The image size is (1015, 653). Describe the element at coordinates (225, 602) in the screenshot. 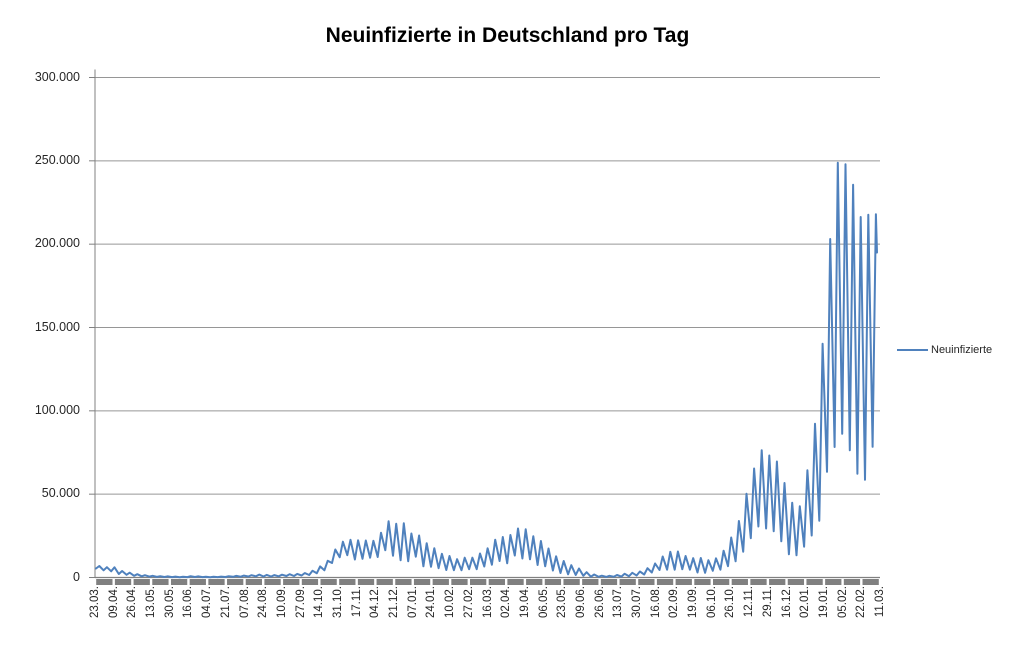

I see `x-tick-label-text: 21.07.` at that location.